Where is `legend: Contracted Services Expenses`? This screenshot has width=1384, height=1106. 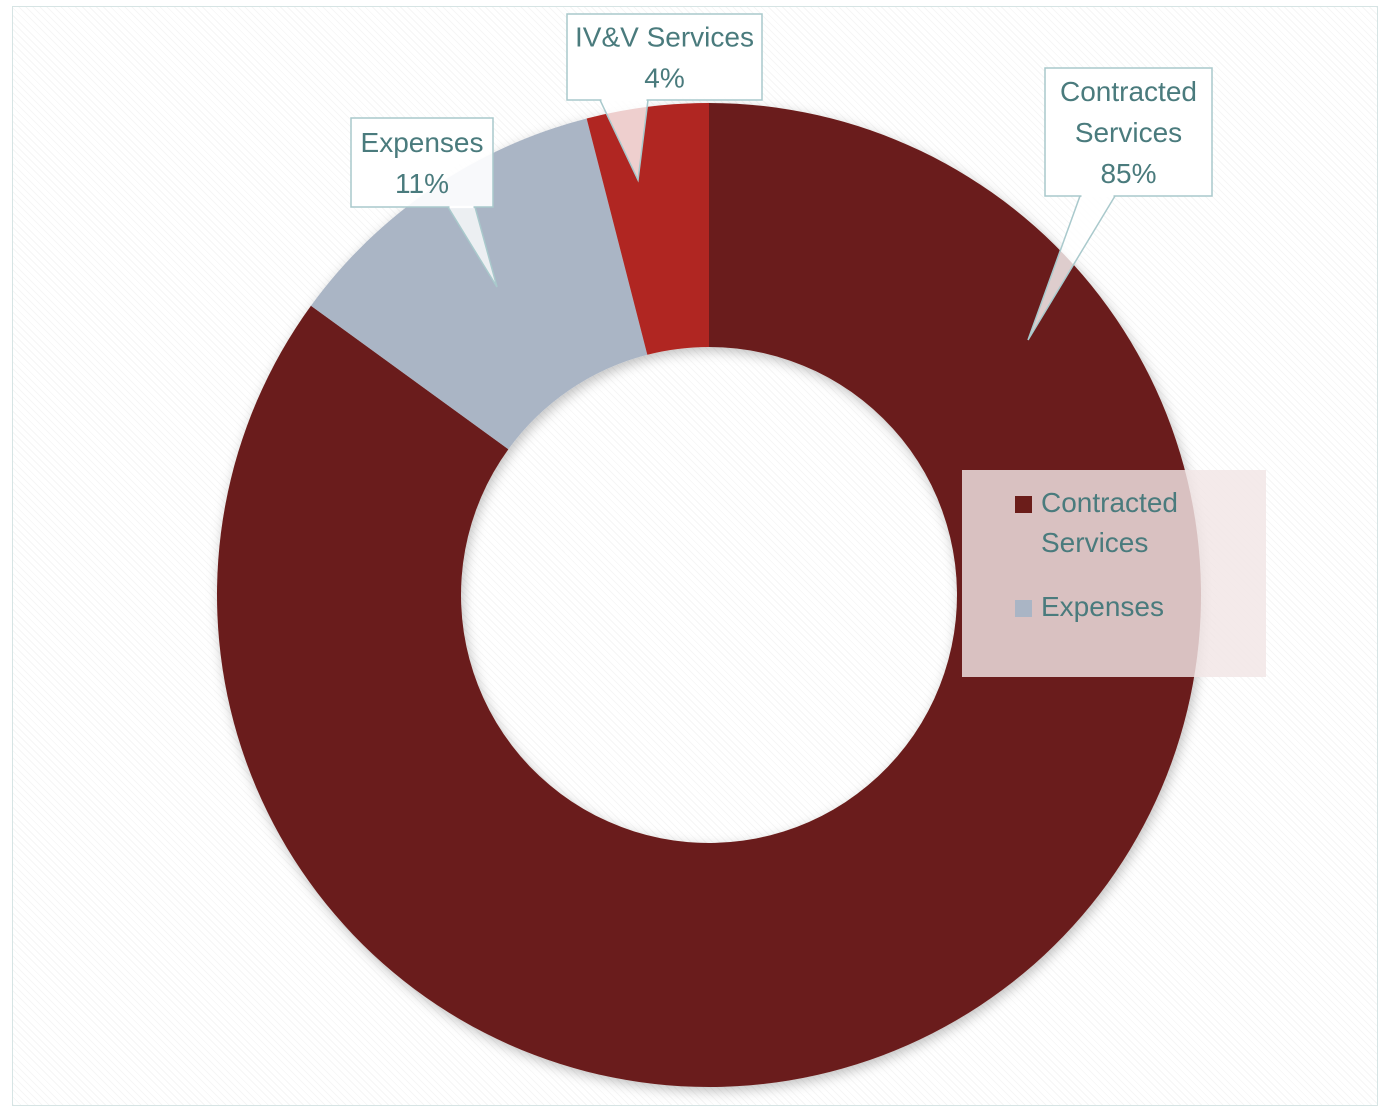 legend: Contracted Services Expenses is located at coordinates (1114, 573).